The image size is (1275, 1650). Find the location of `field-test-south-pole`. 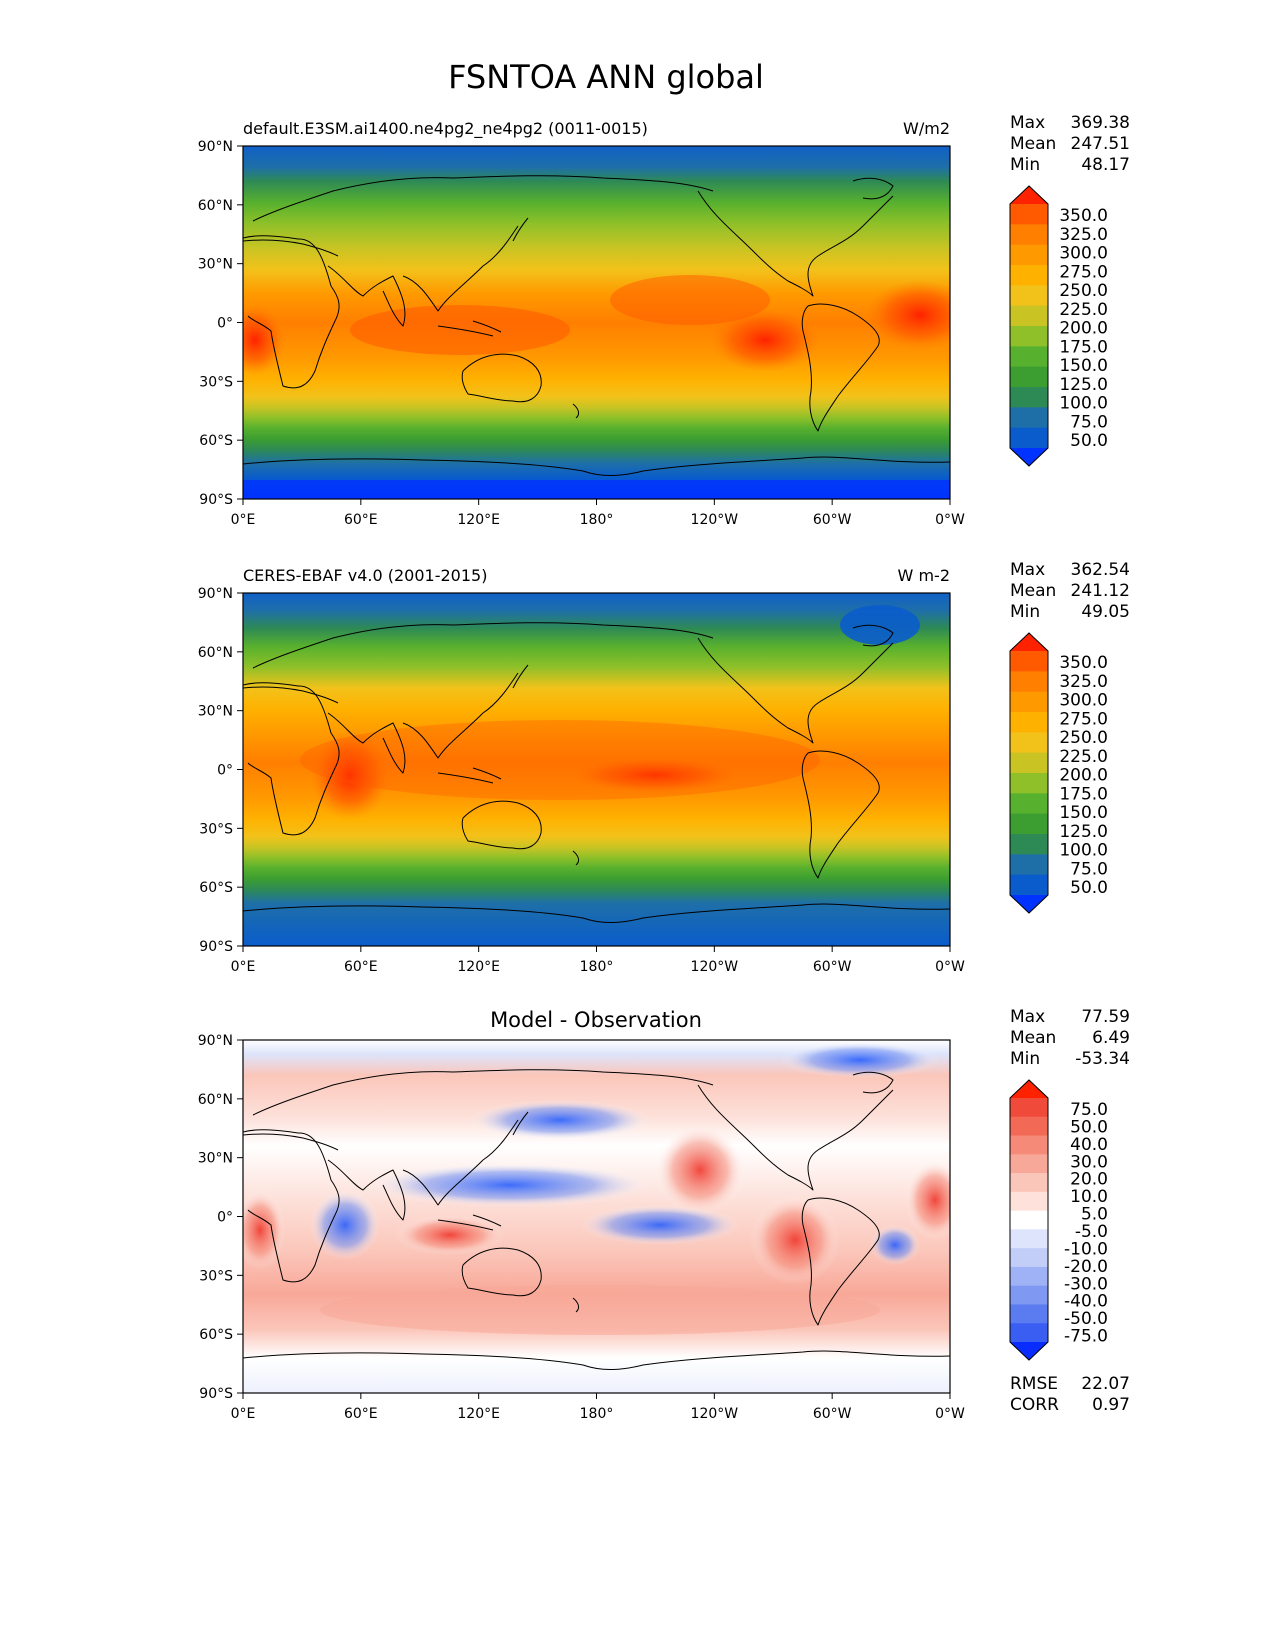

field-test-south-pole is located at coordinates (596, 489).